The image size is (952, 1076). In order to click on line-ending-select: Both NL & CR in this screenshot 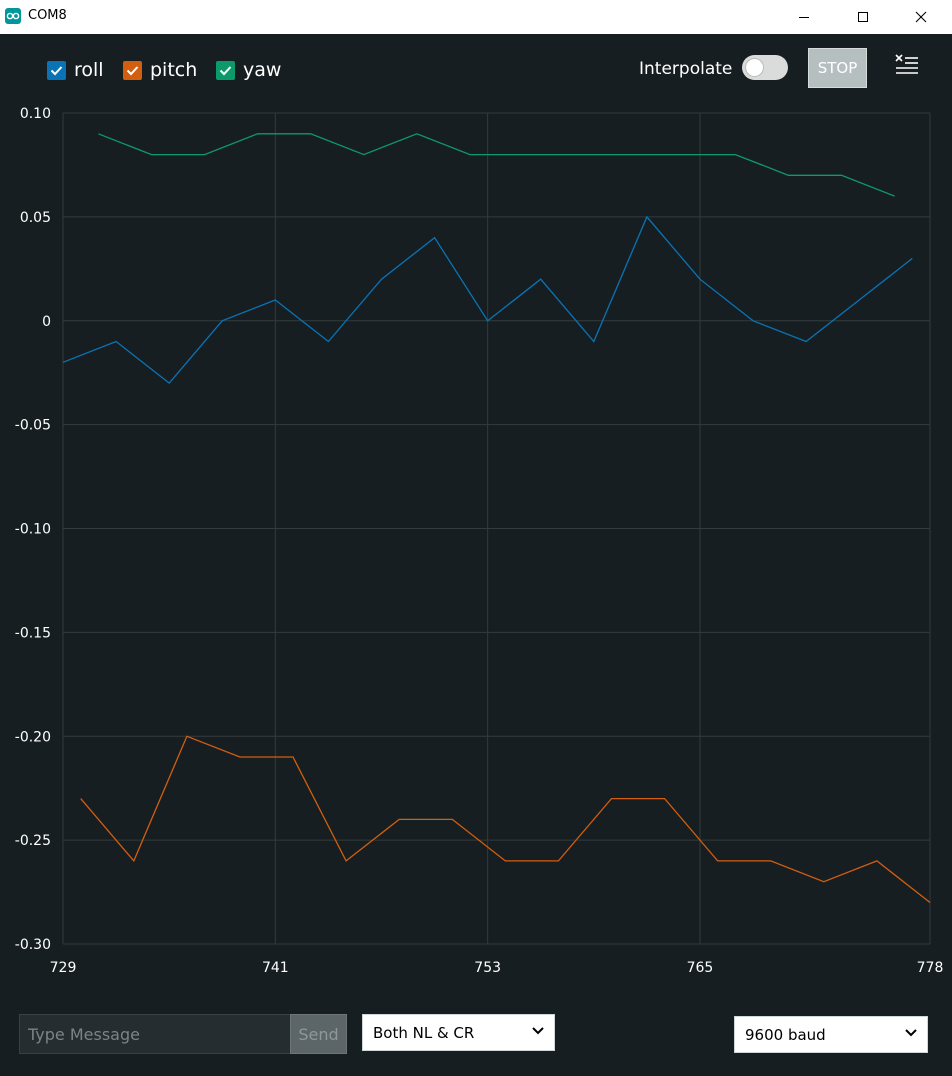, I will do `click(458, 1032)`.